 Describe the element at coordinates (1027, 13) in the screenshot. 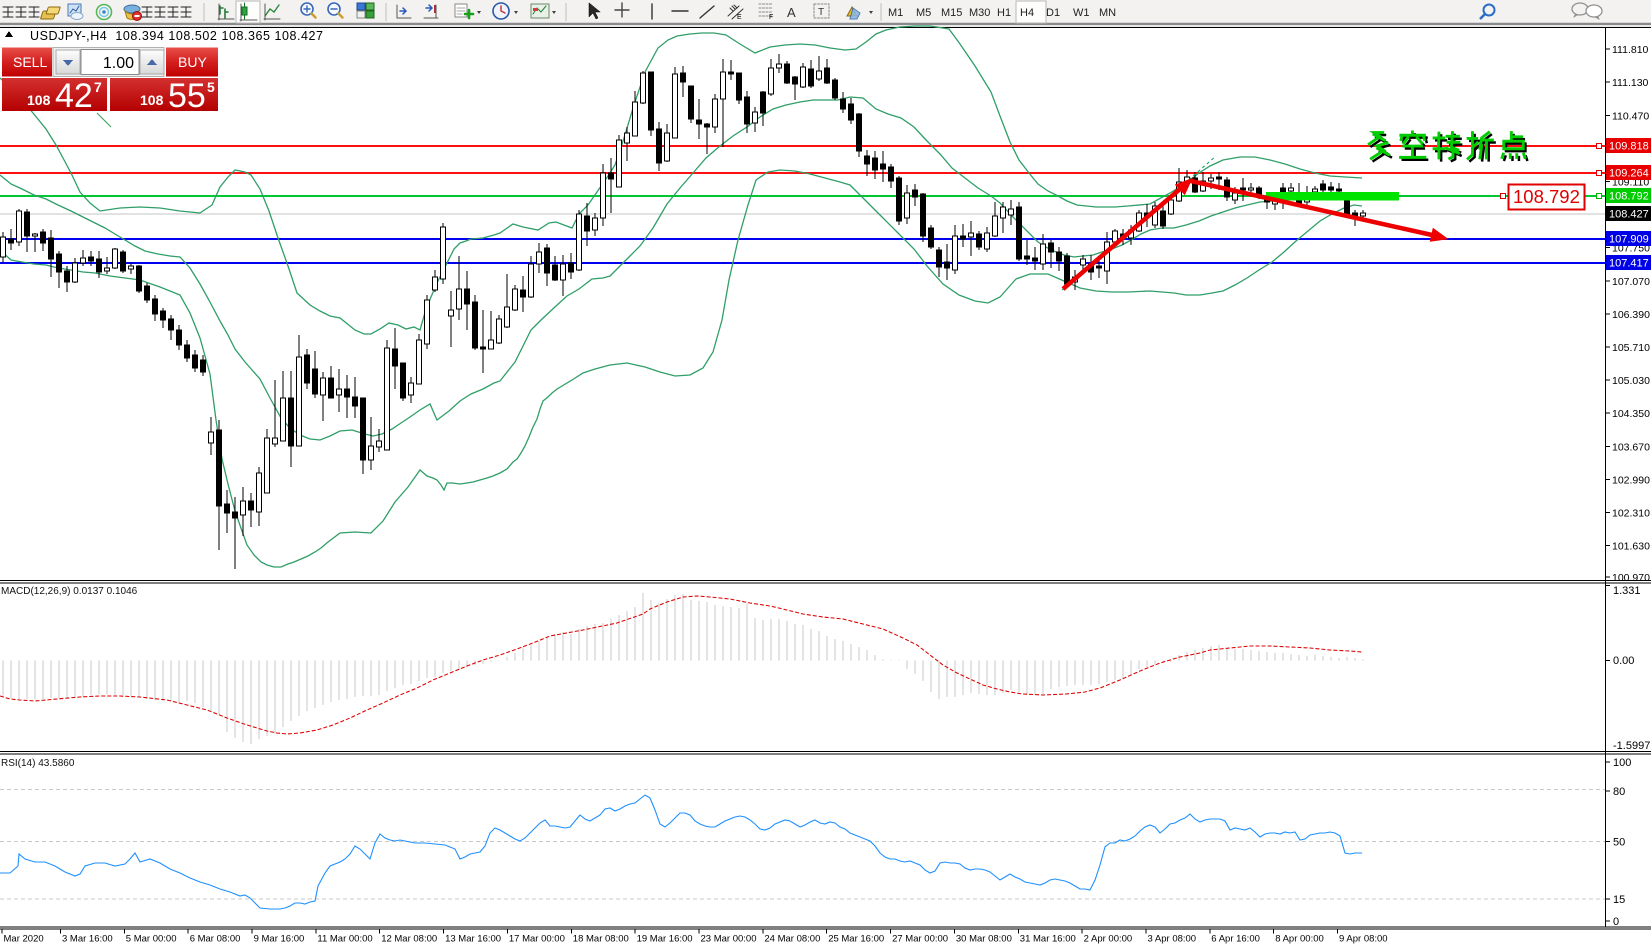

I see `svg-text: H4` at that location.